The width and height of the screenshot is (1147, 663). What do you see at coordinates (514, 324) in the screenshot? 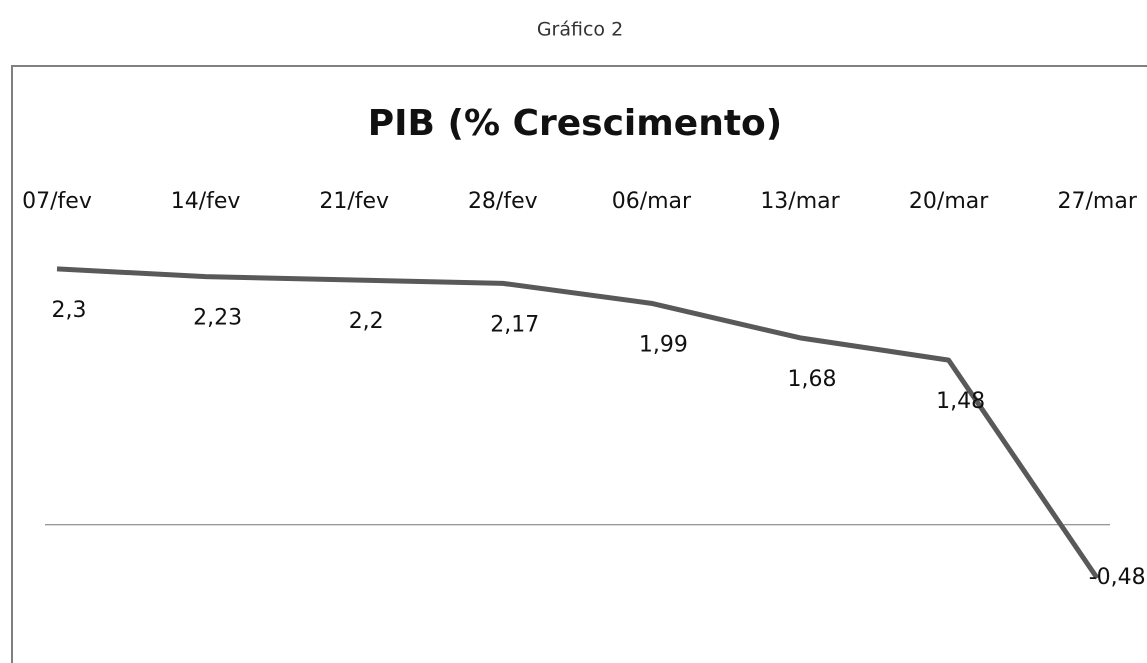
I see `data-label: 2,17` at bounding box center [514, 324].